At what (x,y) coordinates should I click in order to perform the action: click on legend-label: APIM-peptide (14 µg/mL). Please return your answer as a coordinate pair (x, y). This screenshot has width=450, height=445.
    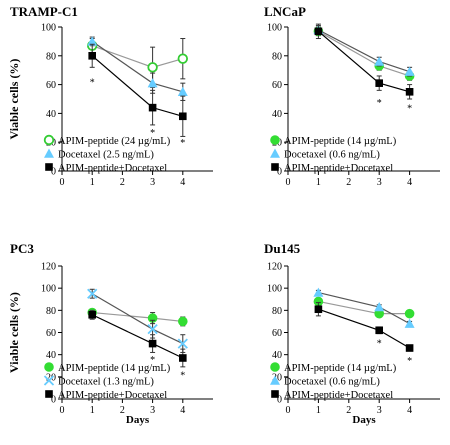
    Looking at the image, I should click on (114, 368).